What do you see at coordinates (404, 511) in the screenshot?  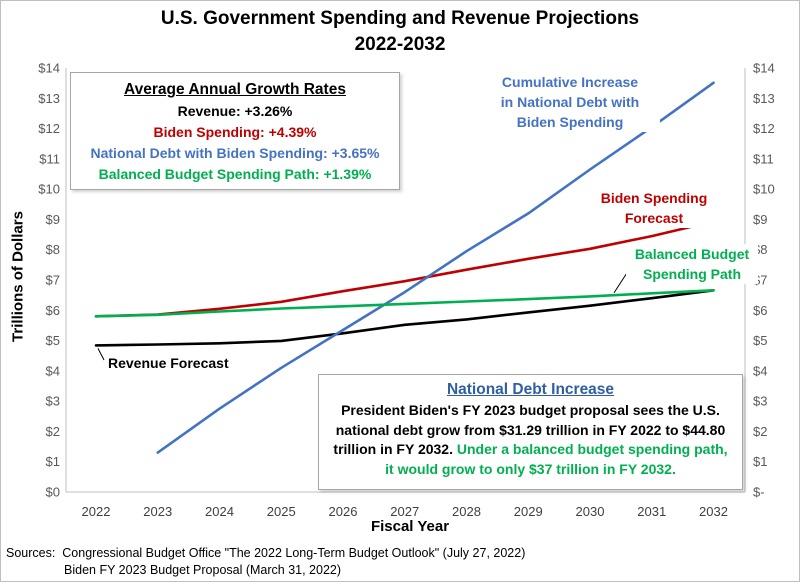 I see `x-tick-label: 2027` at bounding box center [404, 511].